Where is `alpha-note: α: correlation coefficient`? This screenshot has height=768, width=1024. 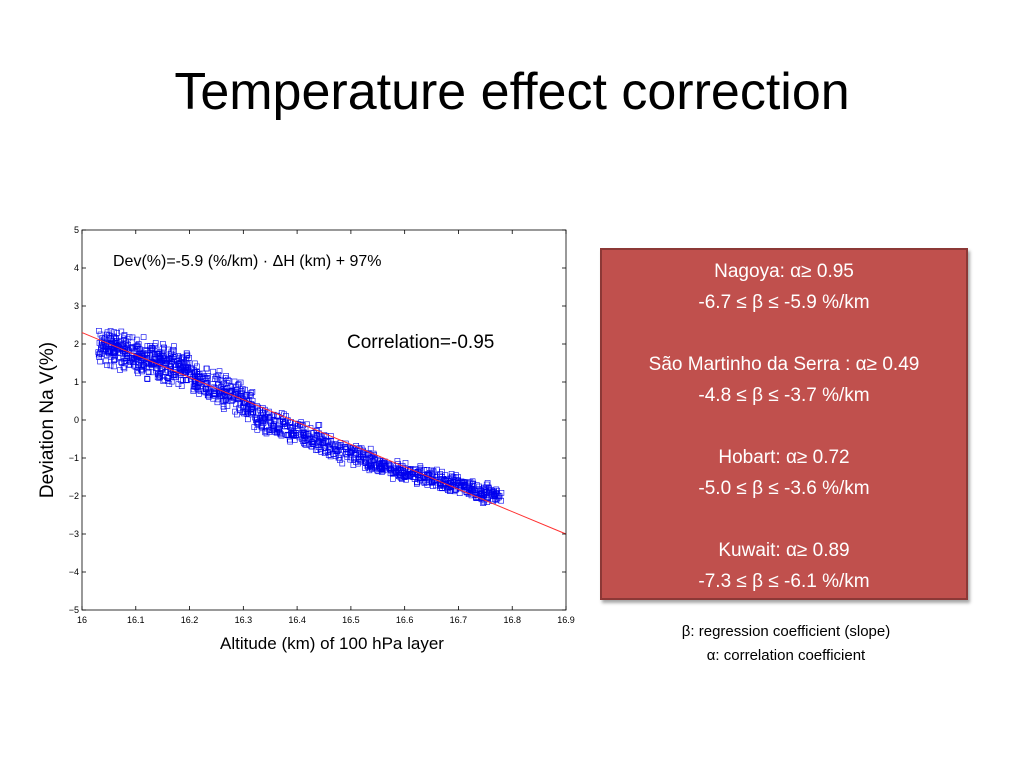 alpha-note: α: correlation coefficient is located at coordinates (786, 655).